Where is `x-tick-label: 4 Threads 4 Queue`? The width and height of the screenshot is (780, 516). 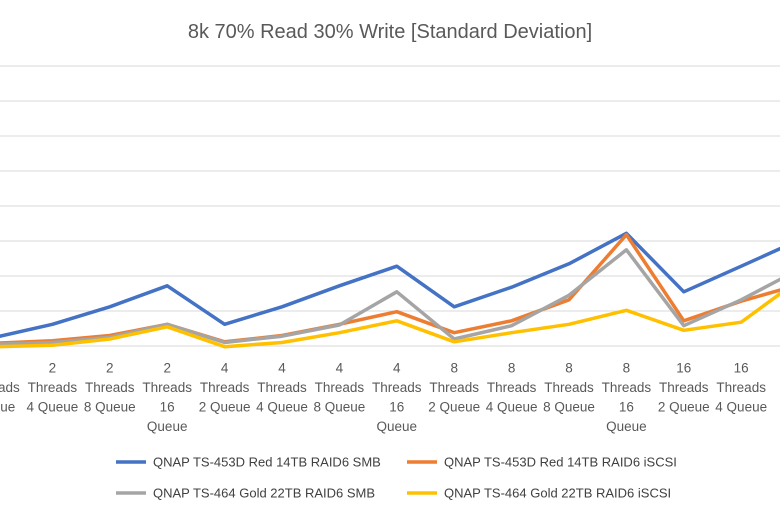
x-tick-label: 4 Threads 4 Queue is located at coordinates (282, 388).